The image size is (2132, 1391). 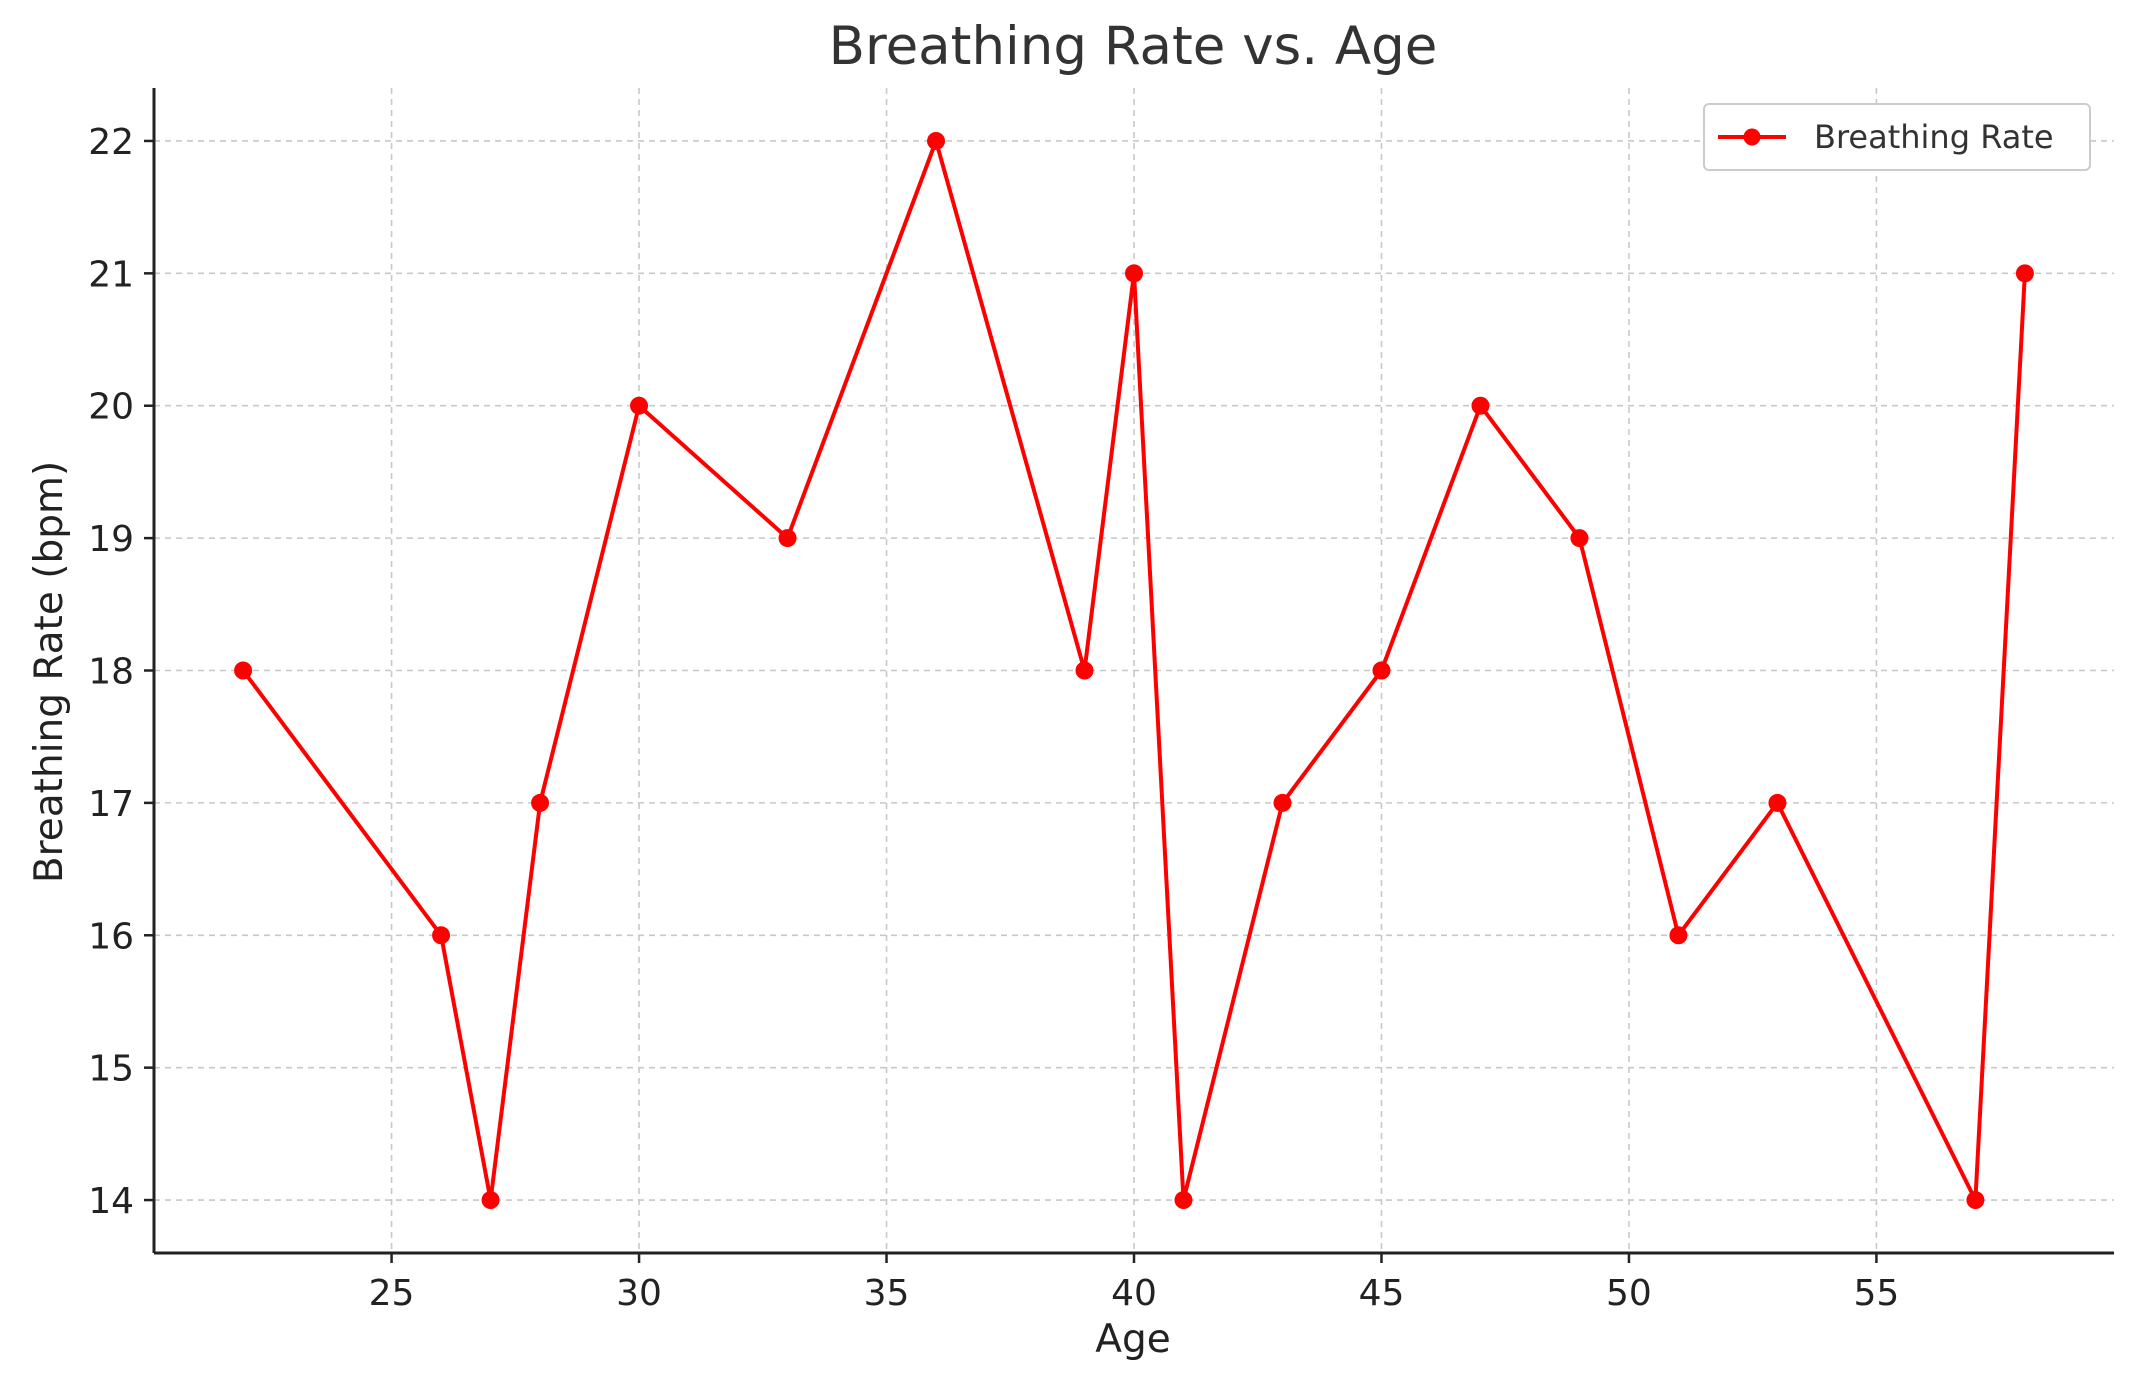 I want to click on x-axis-ticks: 25 30 35 40 45 50 55, so click(x=1134, y=1283).